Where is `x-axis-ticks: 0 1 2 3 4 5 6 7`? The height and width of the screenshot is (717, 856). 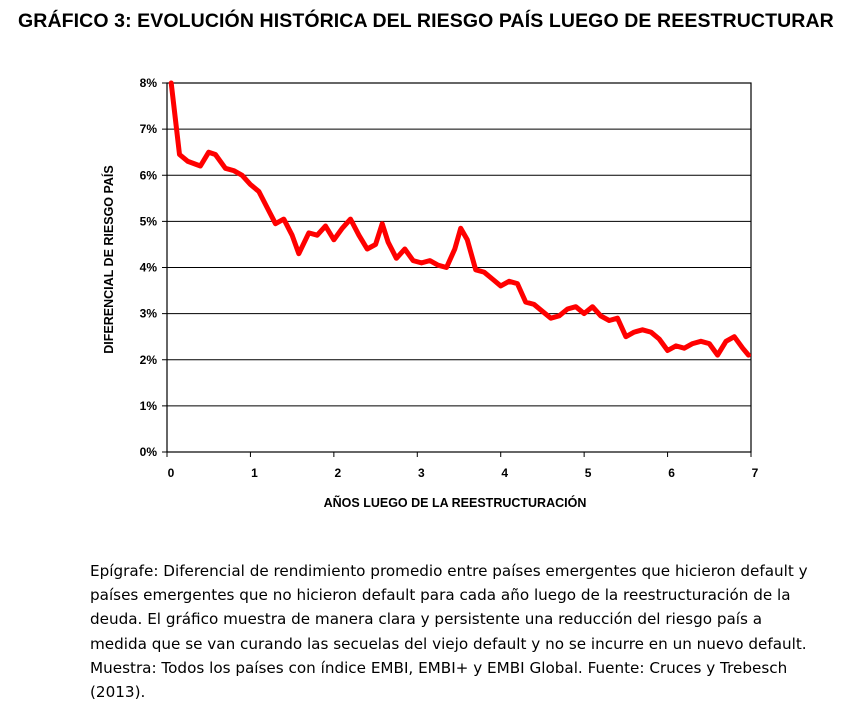
x-axis-ticks: 0 1 2 3 4 5 6 7 is located at coordinates (462, 466).